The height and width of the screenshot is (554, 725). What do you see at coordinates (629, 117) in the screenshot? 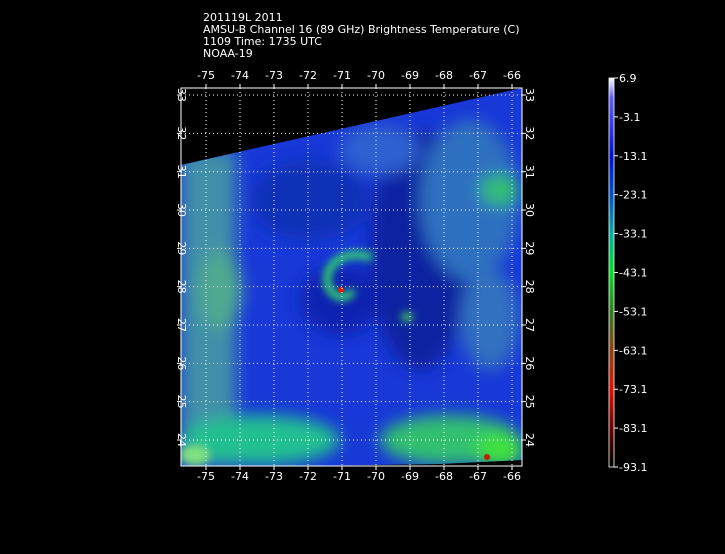
I see `colorbar-label: -3.1` at bounding box center [629, 117].